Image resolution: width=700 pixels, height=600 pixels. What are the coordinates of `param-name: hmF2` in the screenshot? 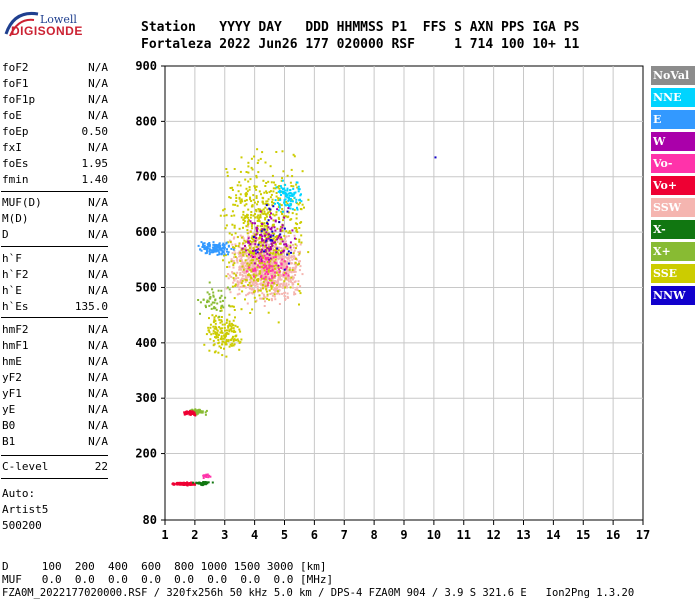 It's located at (15, 329).